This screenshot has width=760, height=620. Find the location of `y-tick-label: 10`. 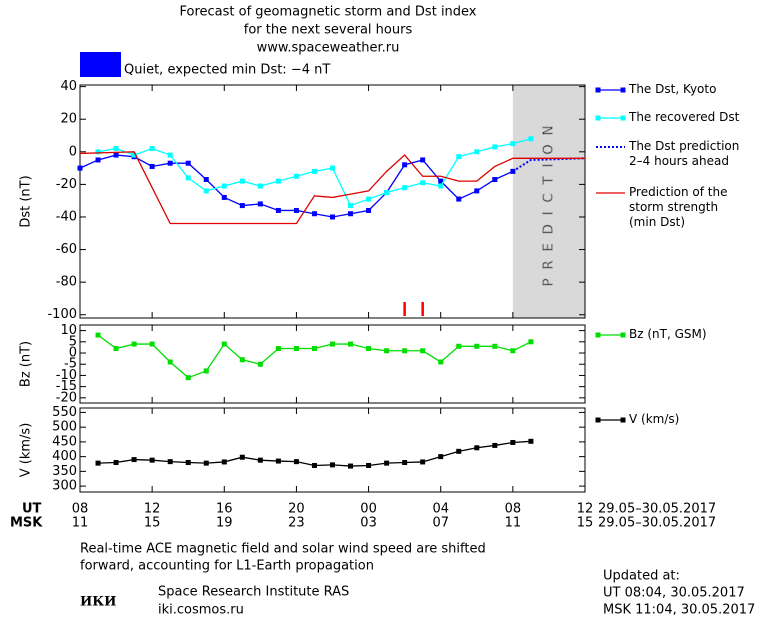

y-tick-label: 10 is located at coordinates (68, 330).